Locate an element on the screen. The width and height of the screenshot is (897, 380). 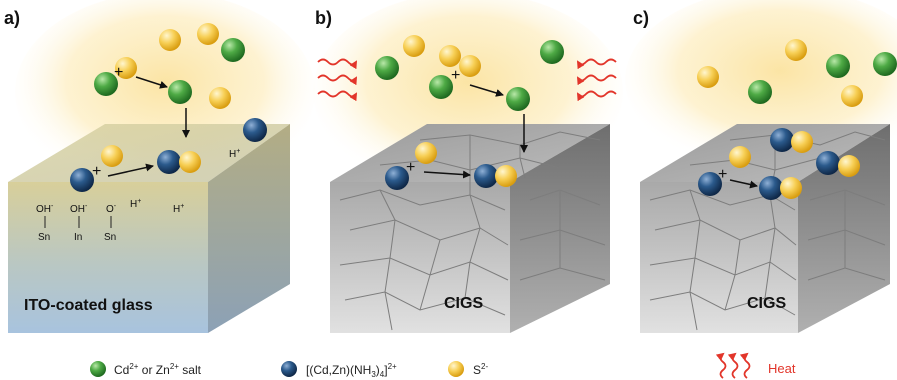
panel-letter-a: a) is located at coordinates (12, 18).